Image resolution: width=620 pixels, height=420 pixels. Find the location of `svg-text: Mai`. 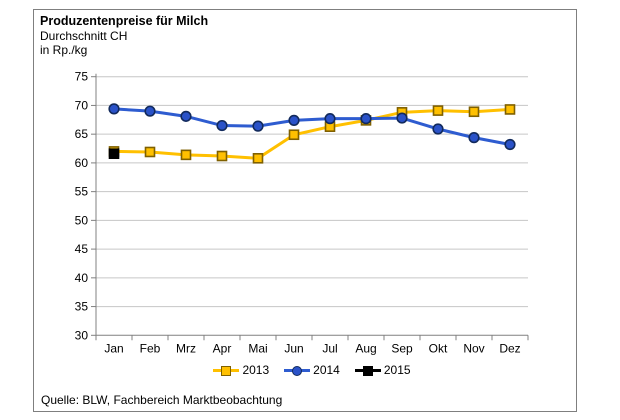

svg-text: Mai is located at coordinates (257, 348).